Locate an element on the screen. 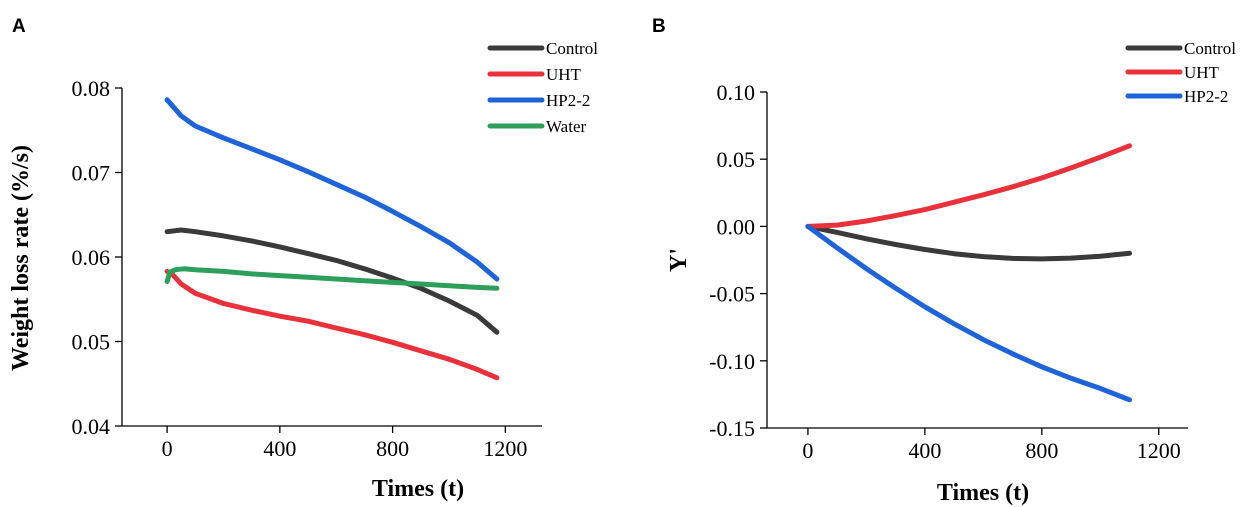 The image size is (1248, 507). panel-a-x-tick-label: 0 is located at coordinates (167, 448).